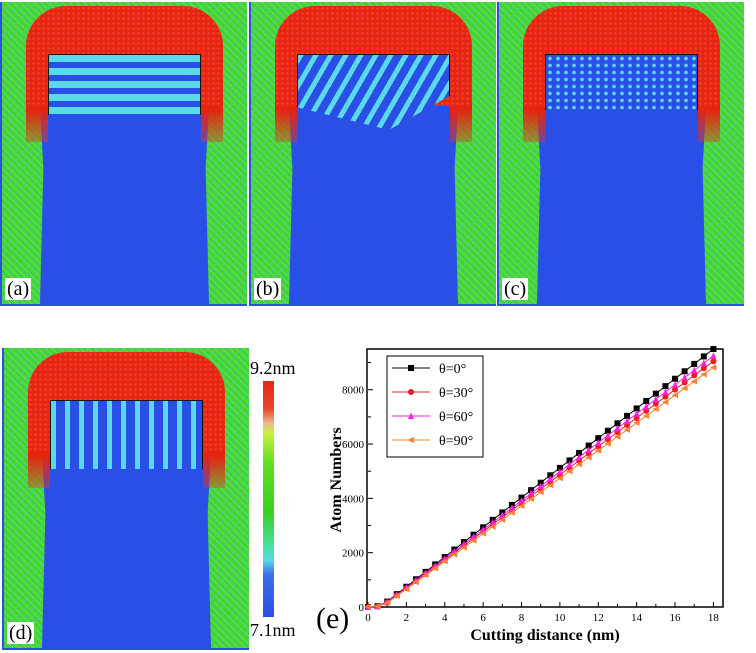 The height and width of the screenshot is (653, 756). I want to click on x-axis-title: Cutting distance (nm), so click(544, 635).